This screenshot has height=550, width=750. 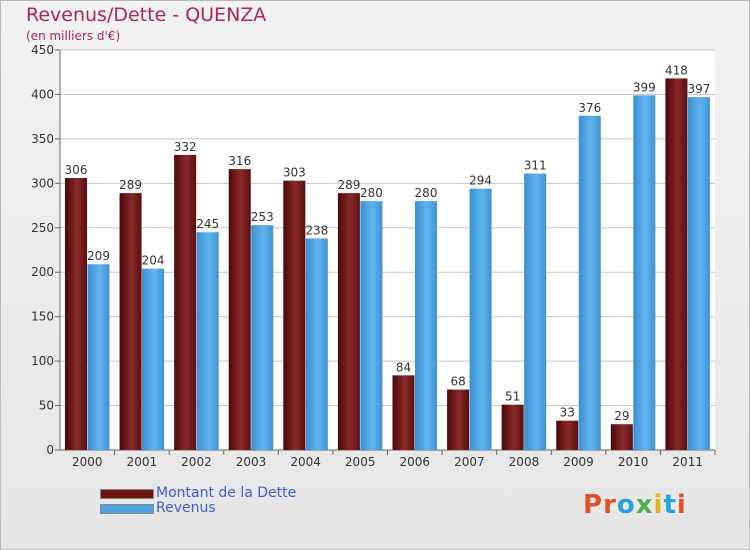 I want to click on data-label-dette: 332, so click(x=185, y=147).